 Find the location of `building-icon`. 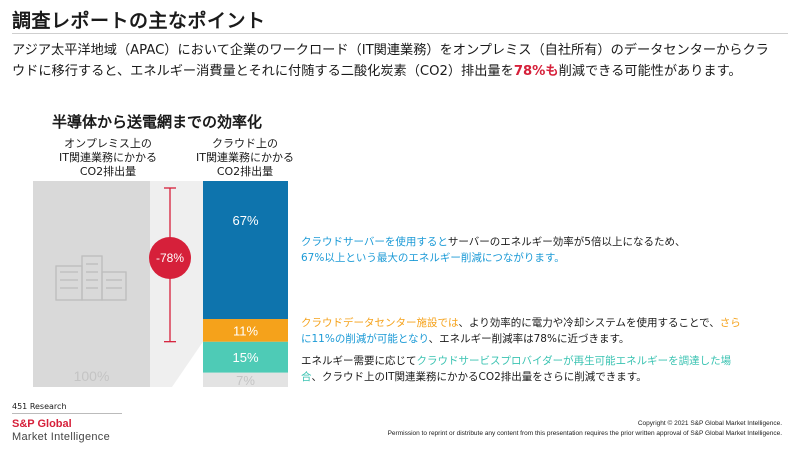

building-icon is located at coordinates (91, 278).